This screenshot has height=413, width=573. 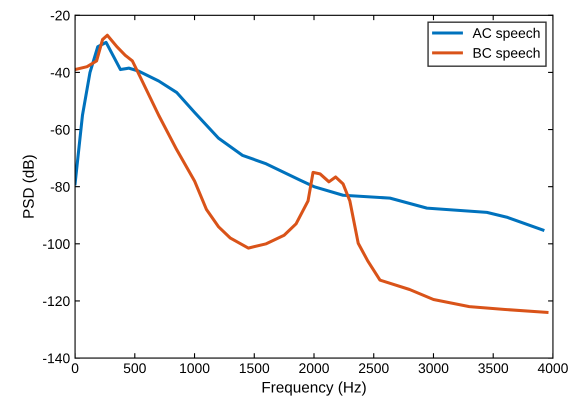 What do you see at coordinates (553, 368) in the screenshot?
I see `x-tick-label: 4000` at bounding box center [553, 368].